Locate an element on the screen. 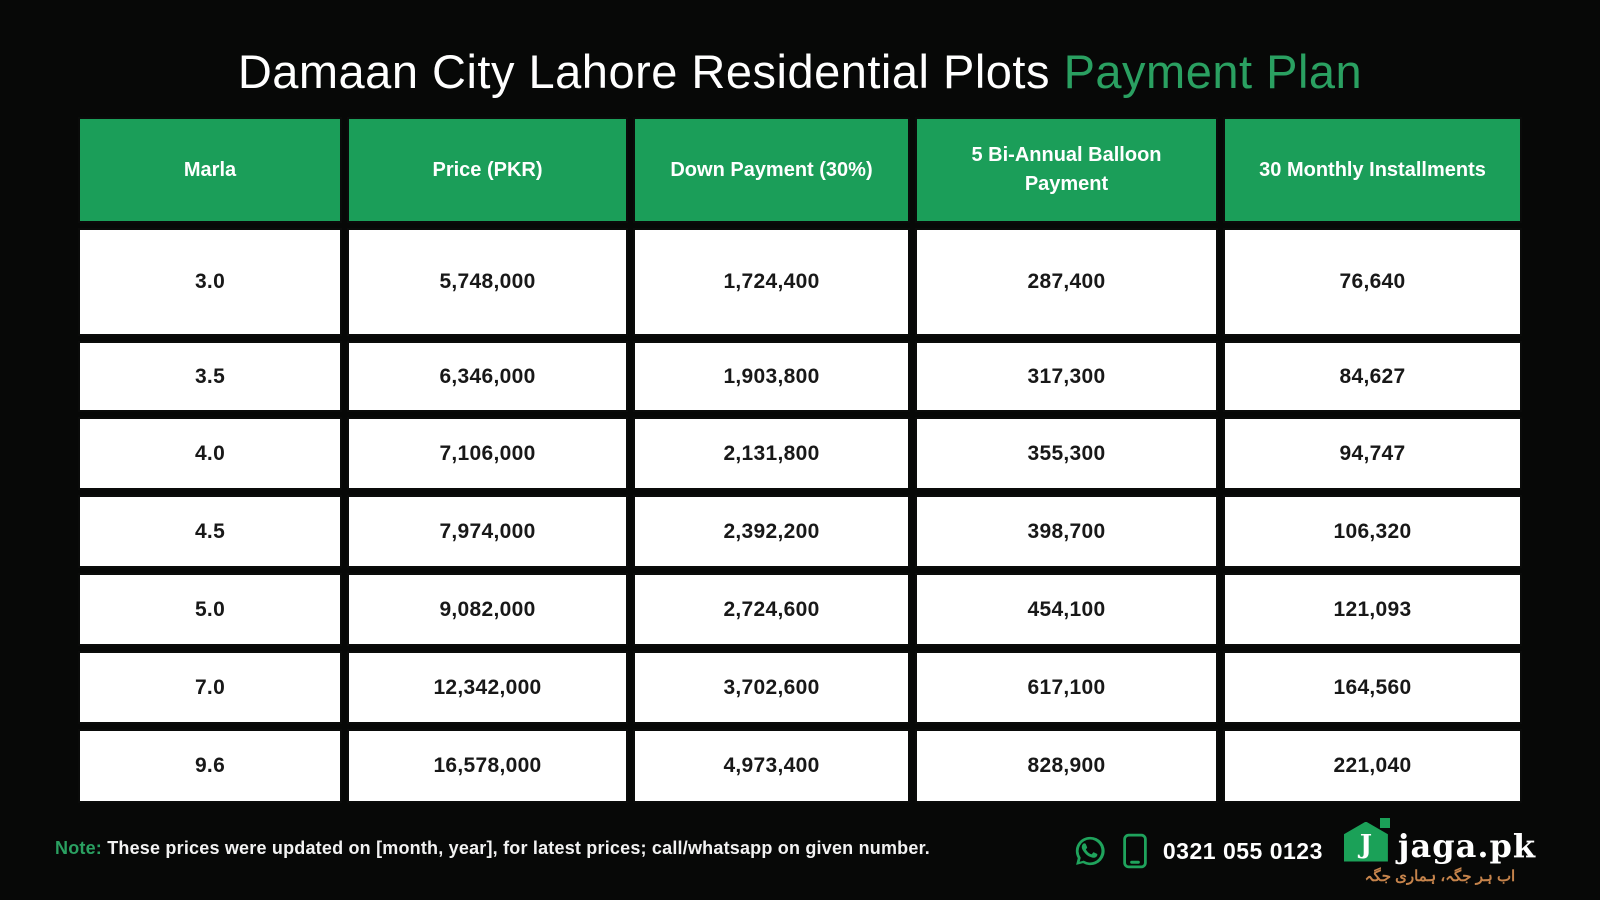  table-cell-r6-c4: 221,040 is located at coordinates (1372, 766).